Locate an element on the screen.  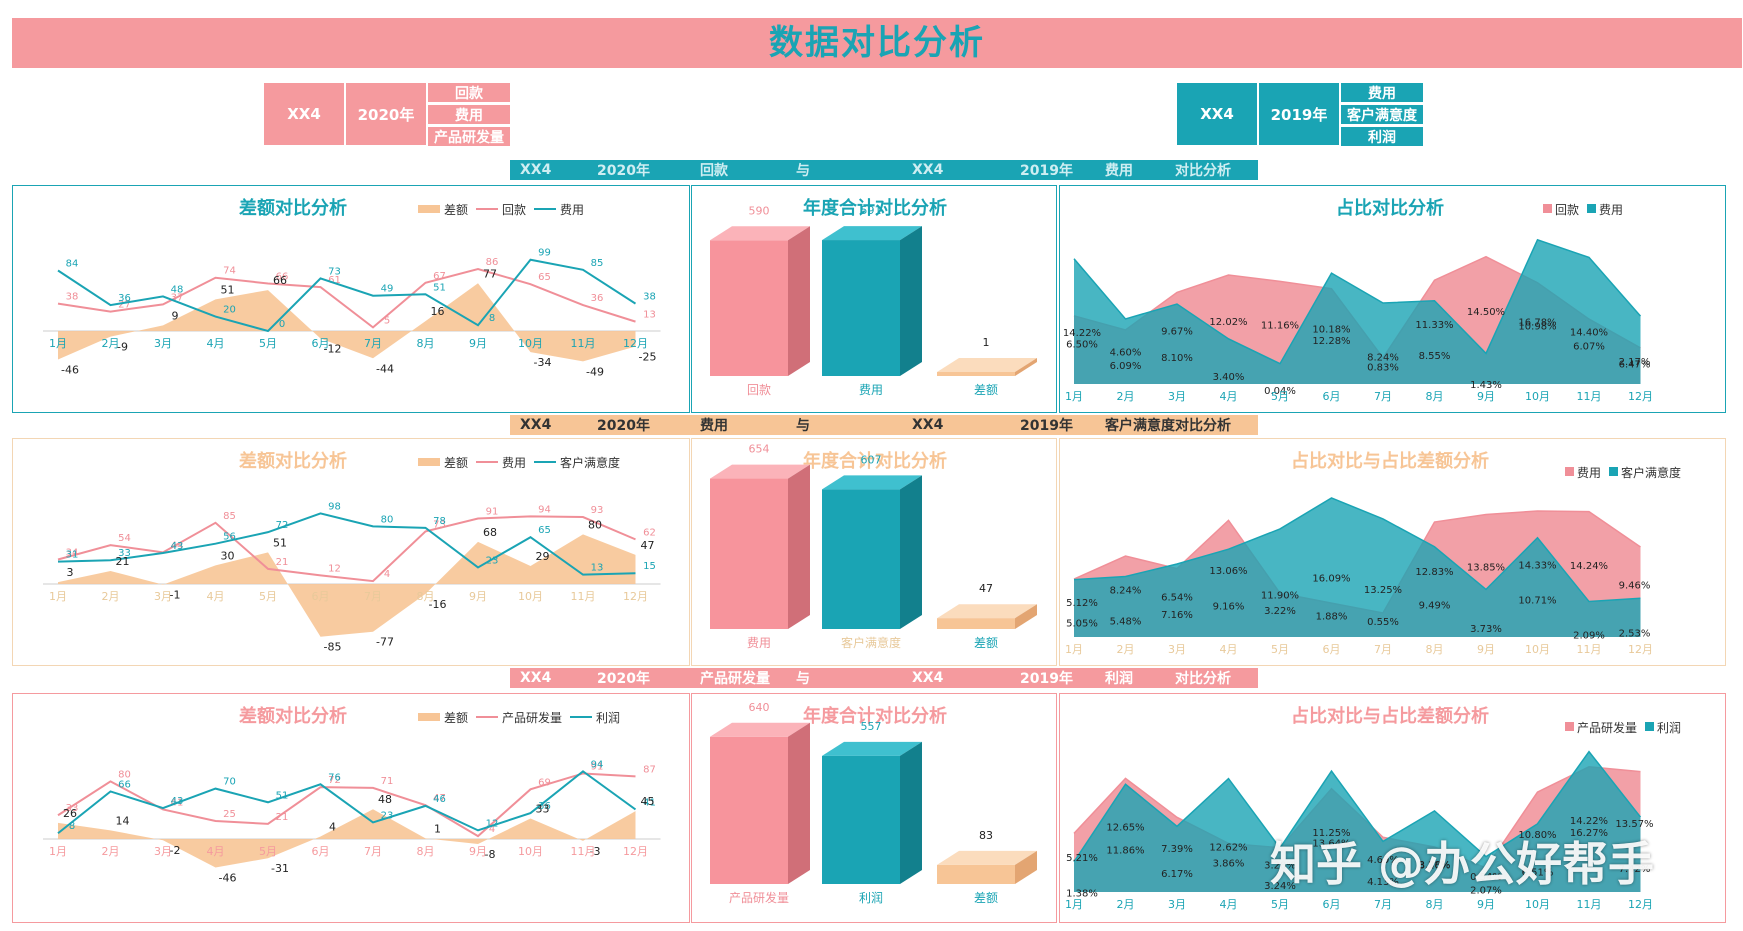
ratio-label-b: 9.16% is located at coordinates (1229, 607).